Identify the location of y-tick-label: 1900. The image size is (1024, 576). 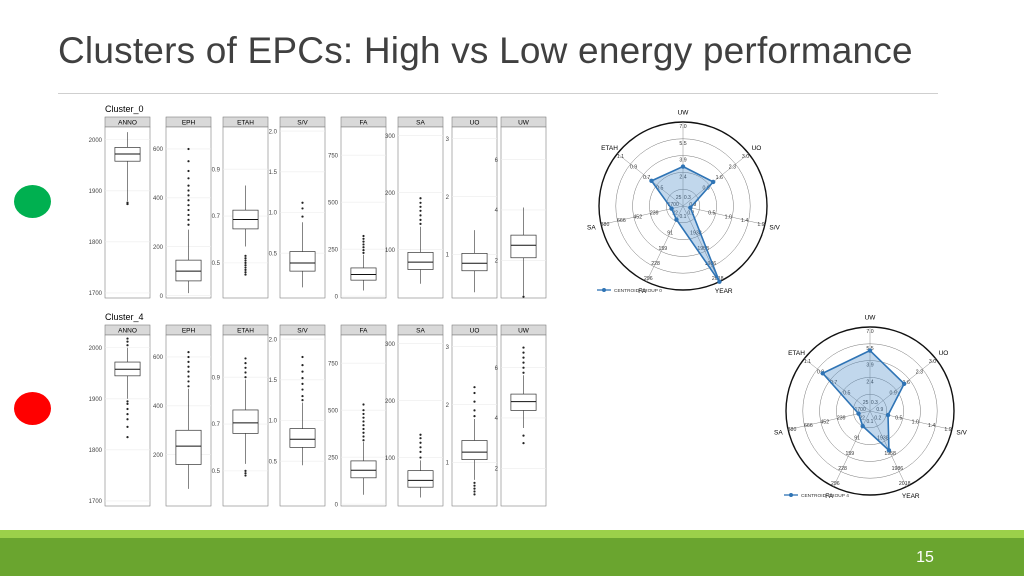
(96, 400).